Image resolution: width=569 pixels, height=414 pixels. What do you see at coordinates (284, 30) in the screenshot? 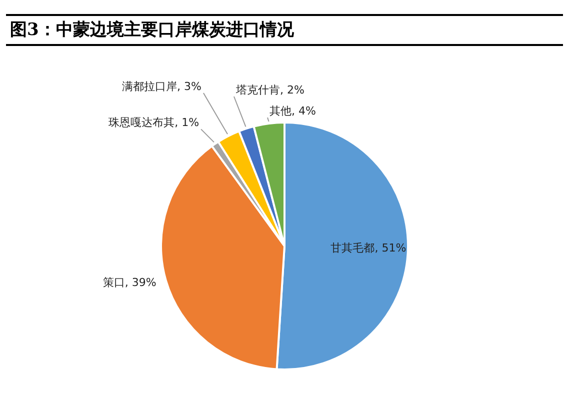
I see `chart-title: 图3：中蒙边境主要口岸煤炭进口情况` at bounding box center [284, 30].